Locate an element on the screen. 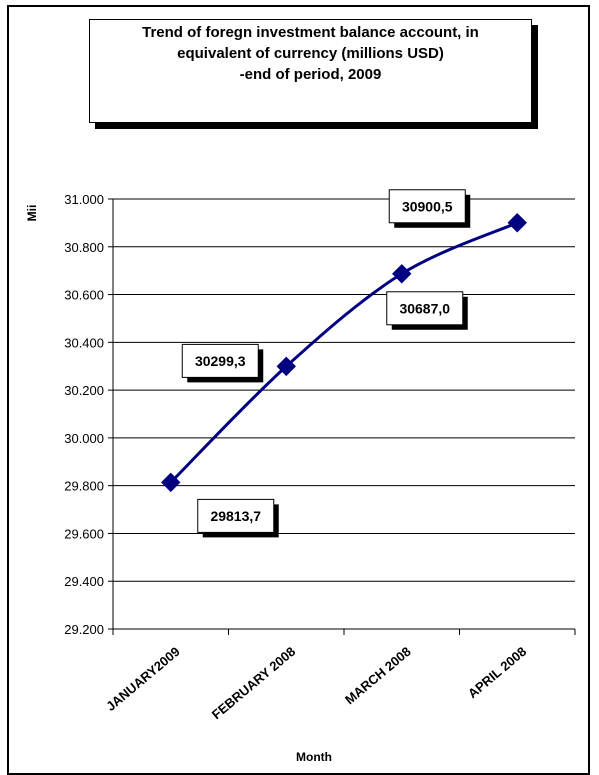  y-tick-label: 30.600 is located at coordinates (84, 295).